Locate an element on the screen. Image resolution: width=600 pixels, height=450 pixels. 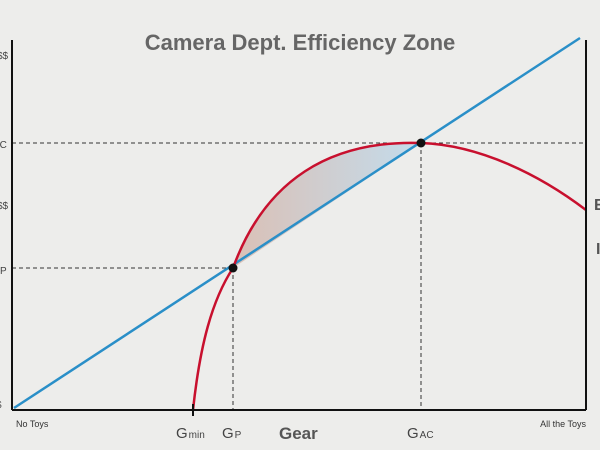
right-fragment-i: I is located at coordinates (598, 249).